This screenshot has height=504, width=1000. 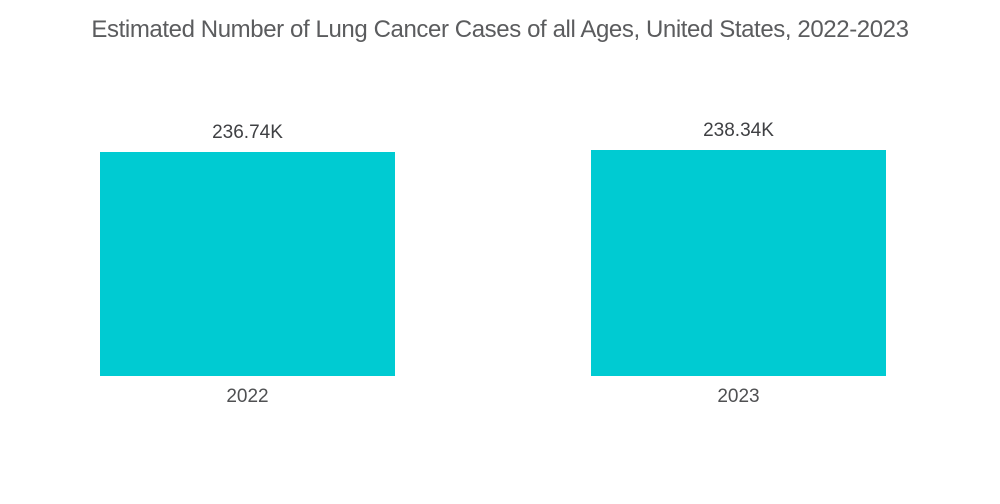 What do you see at coordinates (247, 396) in the screenshot?
I see `category-label-2022: 2022` at bounding box center [247, 396].